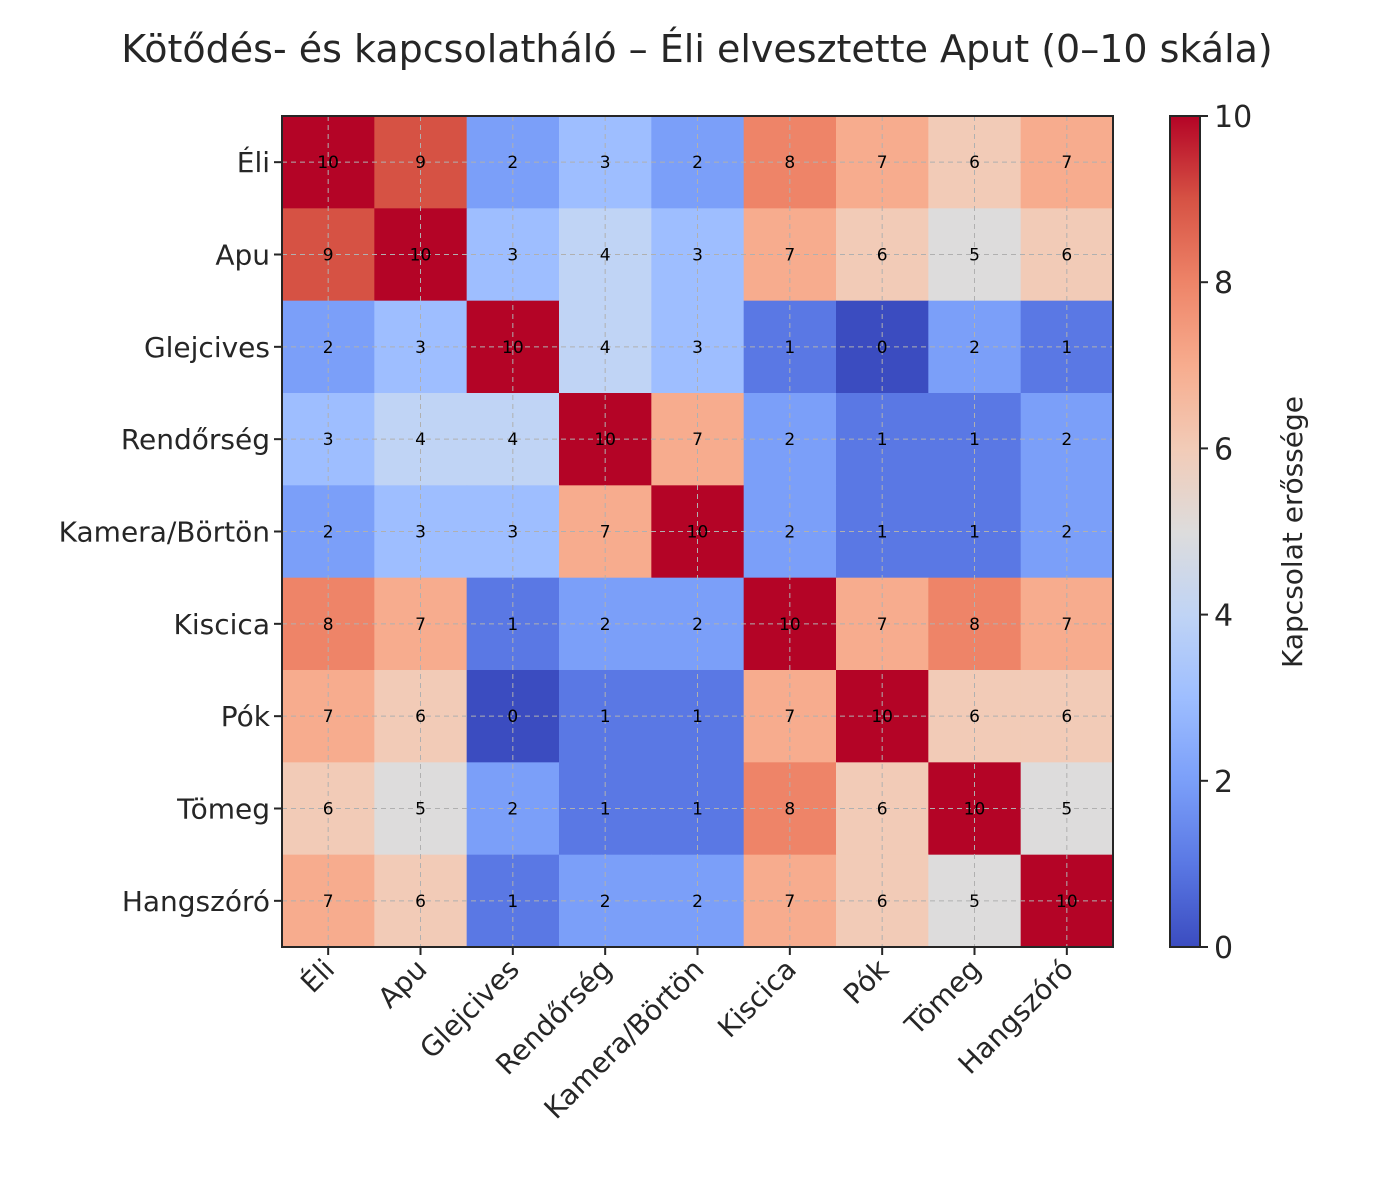 This screenshot has width=1391, height=1183. What do you see at coordinates (253, 162) in the screenshot?
I see `y-tick-label: Éli` at bounding box center [253, 162].